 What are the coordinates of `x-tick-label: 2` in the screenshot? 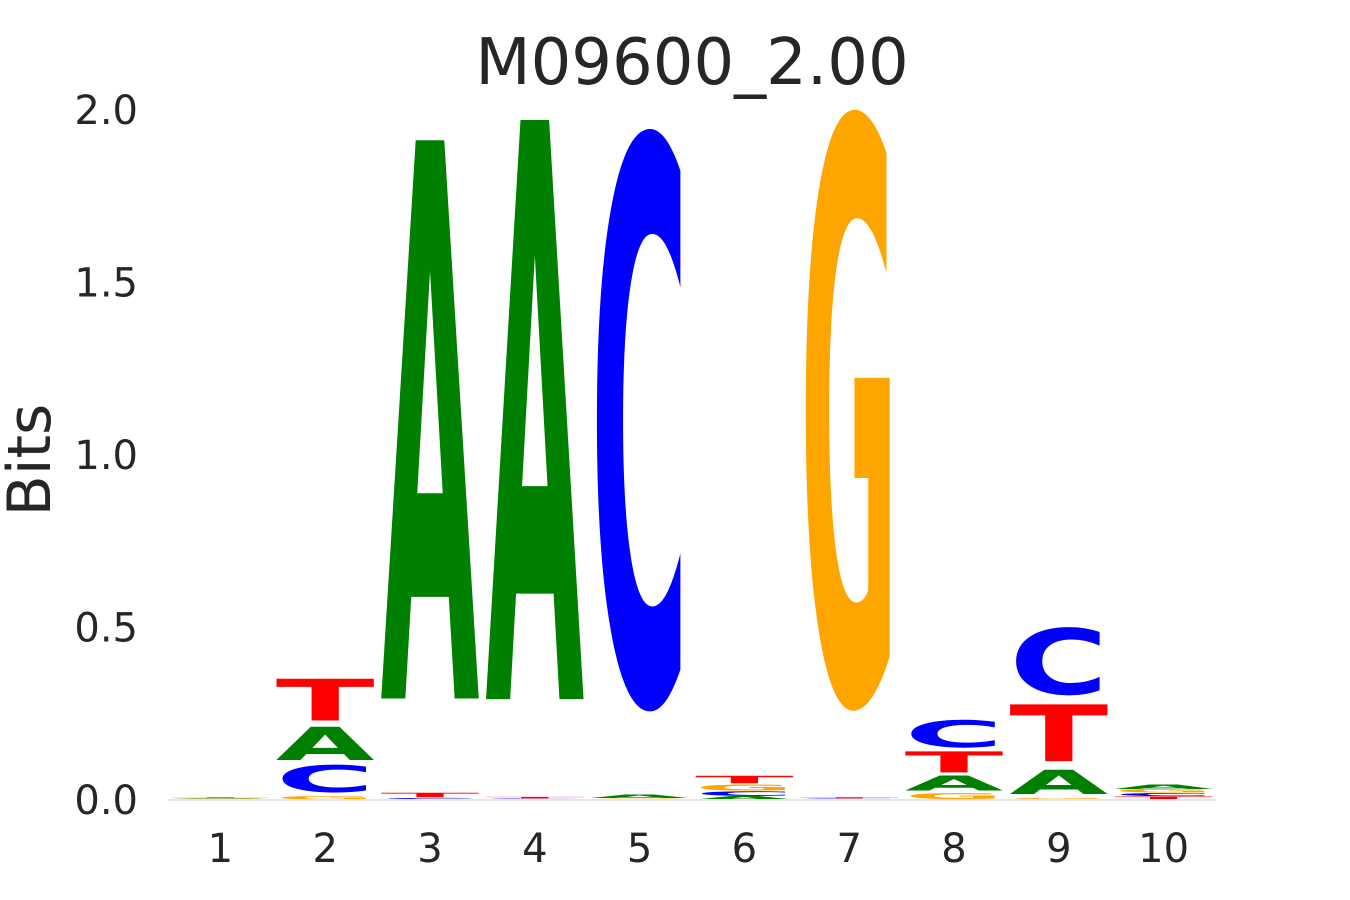 It's located at (324, 849).